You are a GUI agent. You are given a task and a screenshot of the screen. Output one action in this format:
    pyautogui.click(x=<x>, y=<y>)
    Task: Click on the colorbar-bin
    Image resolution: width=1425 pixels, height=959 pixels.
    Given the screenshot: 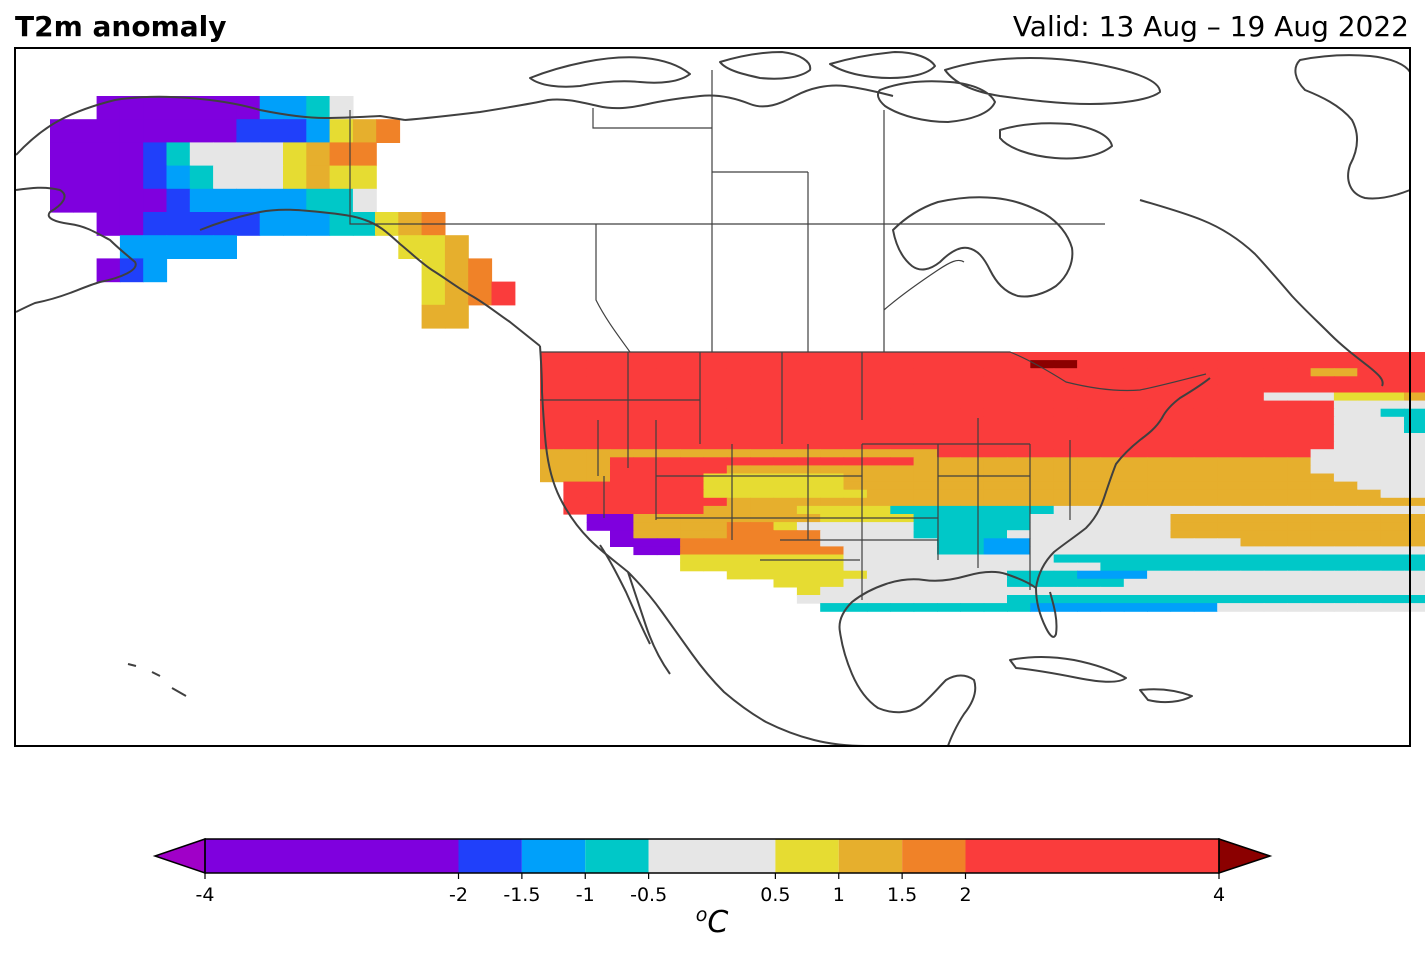 What is the action you would take?
    pyautogui.click(x=332, y=856)
    